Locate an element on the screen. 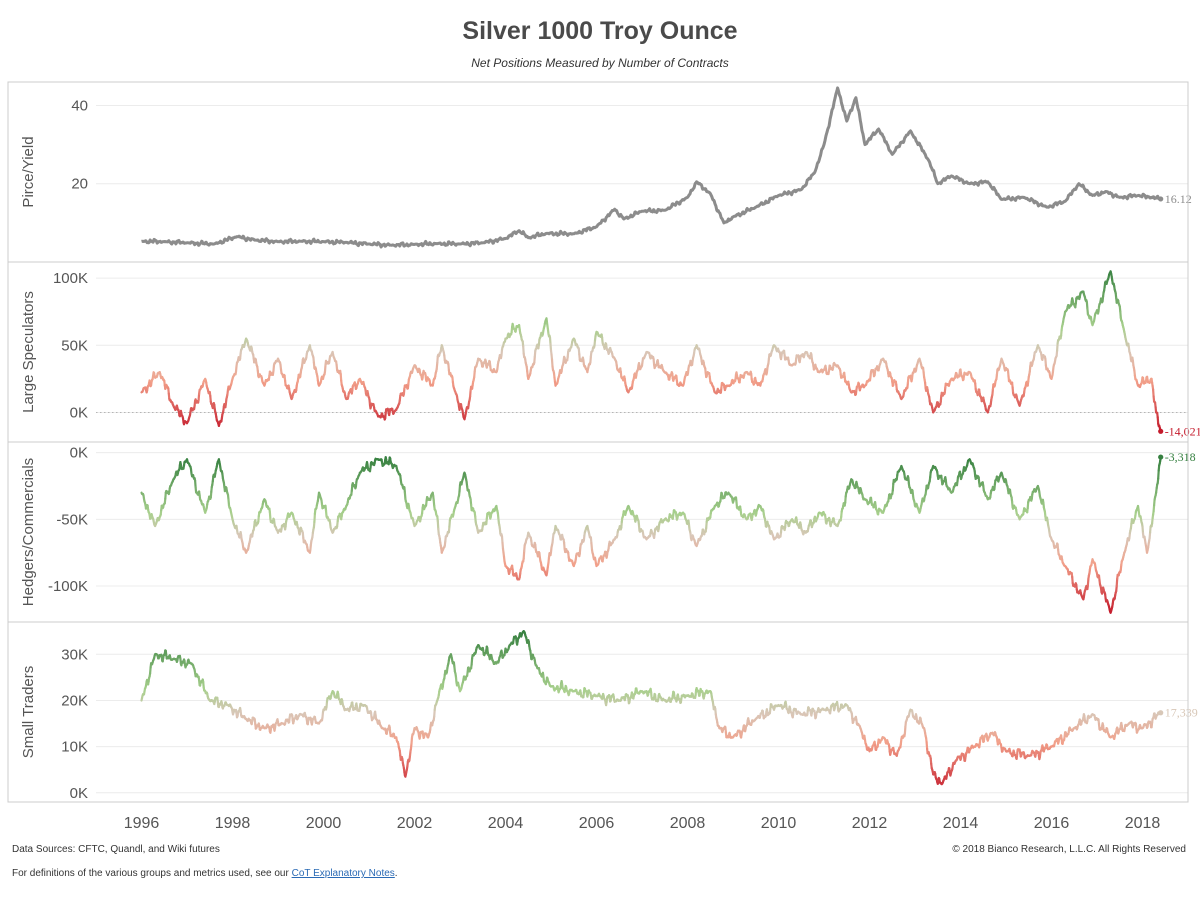 Image resolution: width=1200 pixels, height=900 pixels. chart-title: Silver 1000 Troy Ounce is located at coordinates (600, 31).